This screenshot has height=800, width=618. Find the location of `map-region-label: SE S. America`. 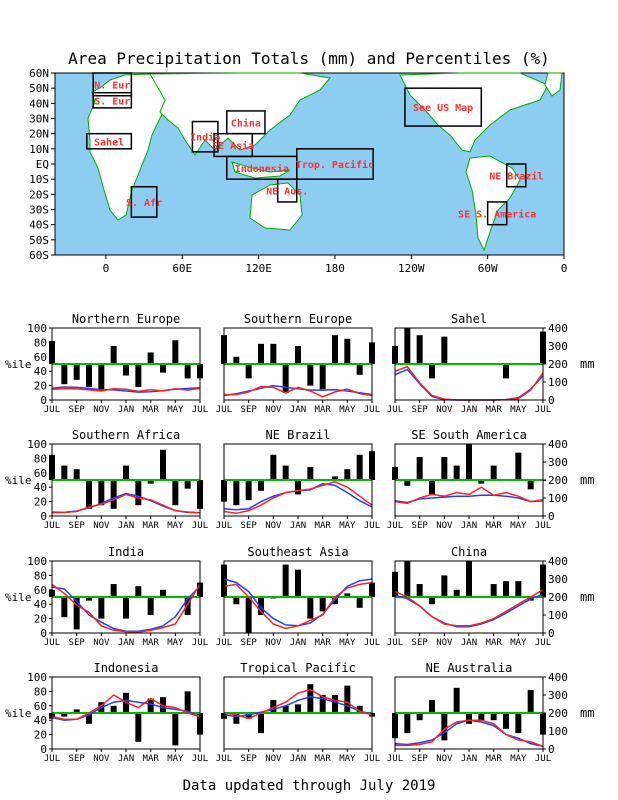

map-region-label: SE S. America is located at coordinates (497, 214).